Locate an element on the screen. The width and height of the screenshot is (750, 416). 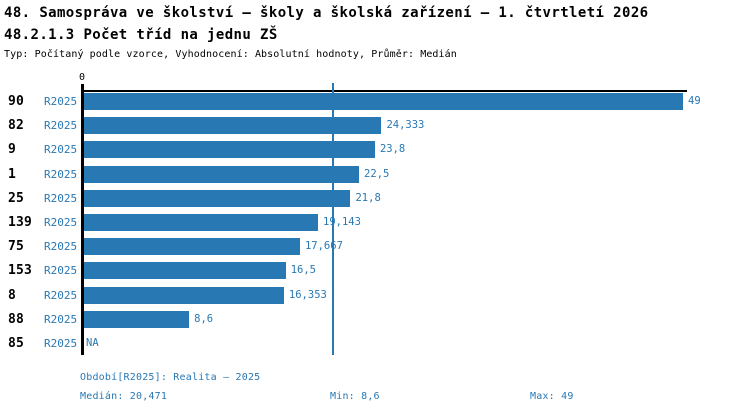
bar-value-label: 16,353 is located at coordinates (307, 294).